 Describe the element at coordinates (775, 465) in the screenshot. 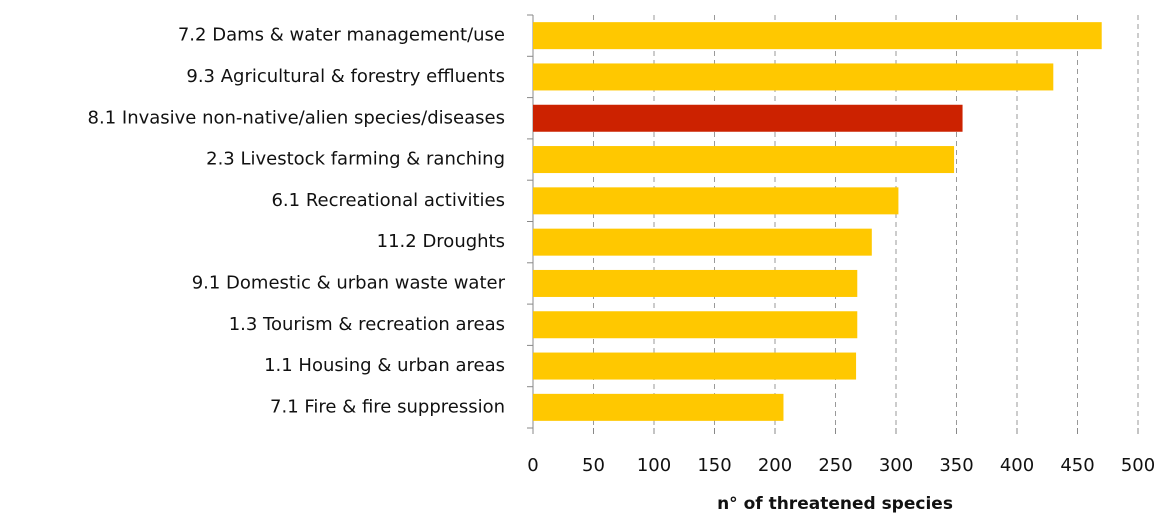

I see `x-tick-label: 200` at that location.